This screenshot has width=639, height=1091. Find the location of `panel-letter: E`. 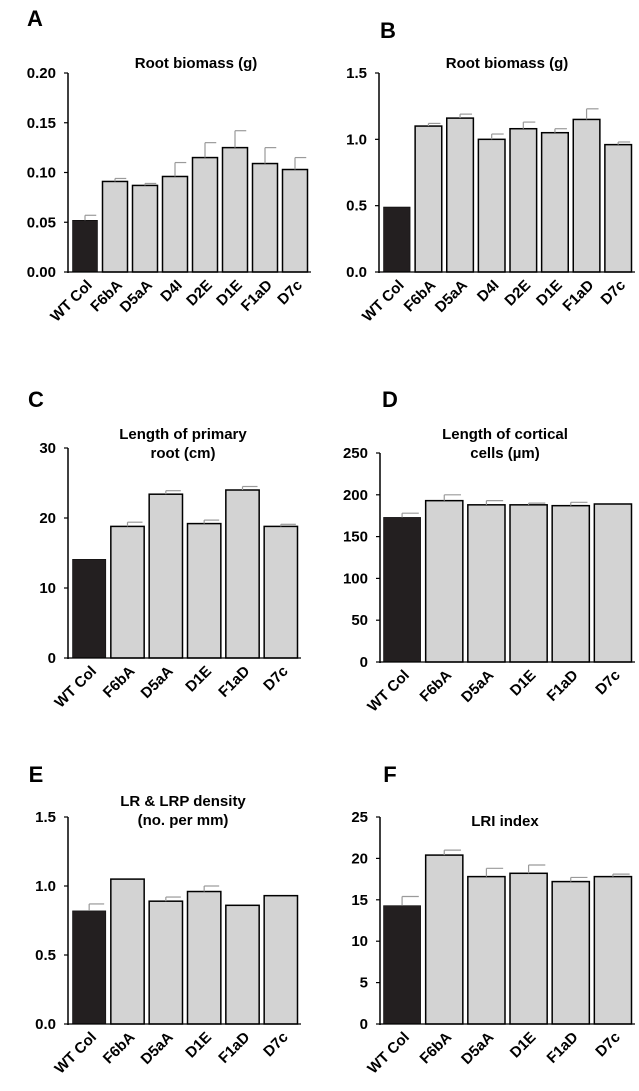

panel-letter: E is located at coordinates (36, 774).